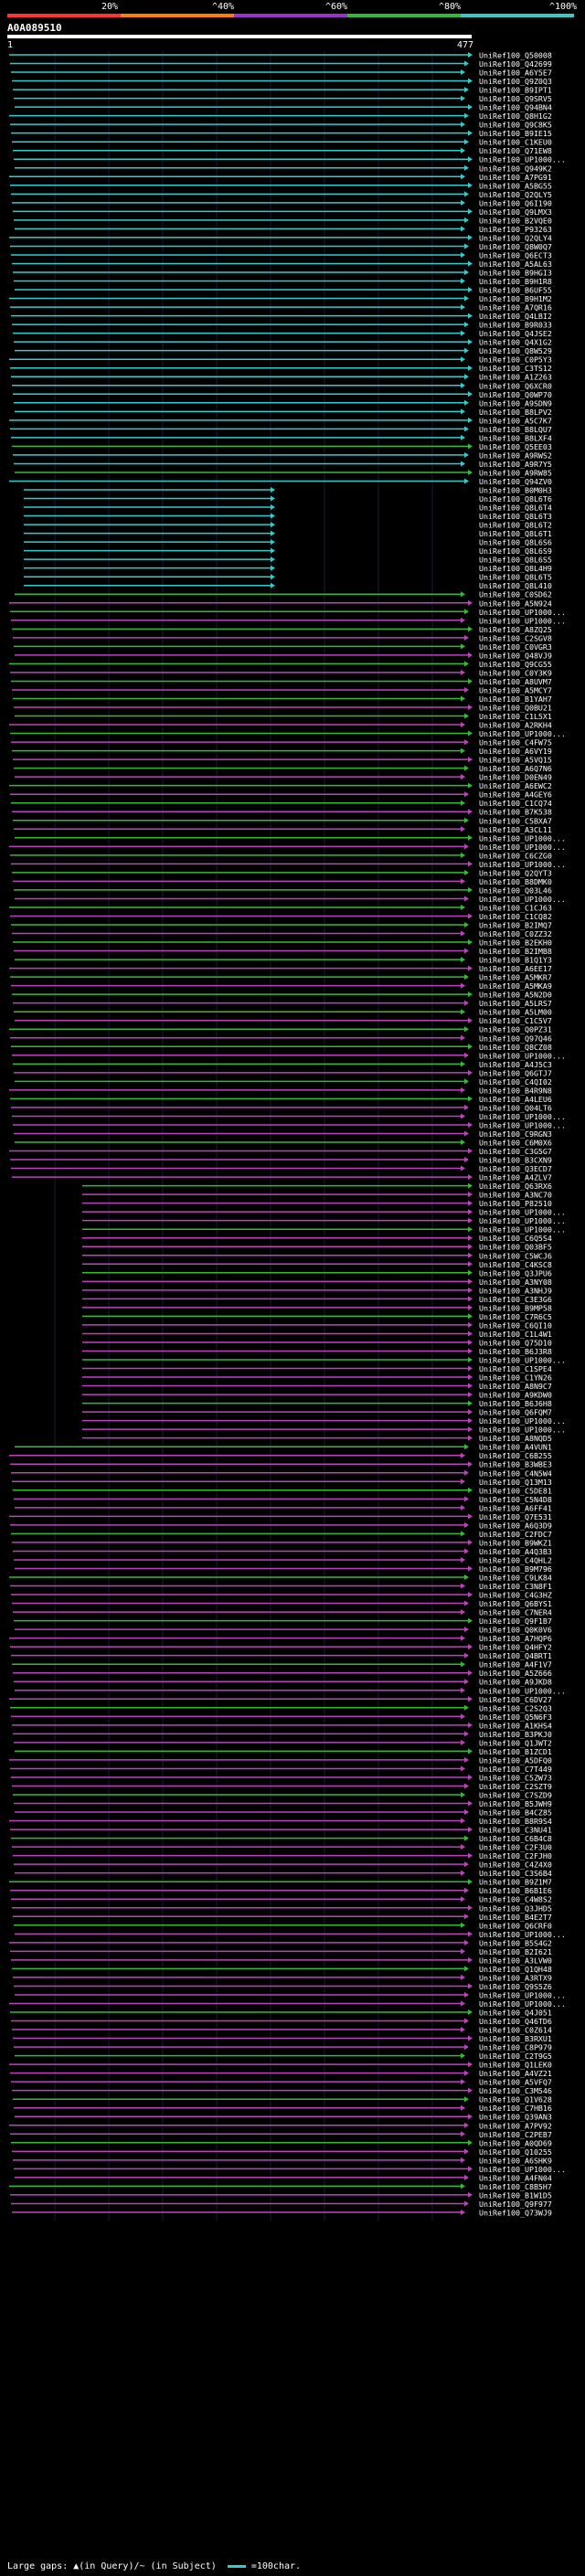 The image size is (585, 2576). Describe the element at coordinates (515, 237) in the screenshot. I see `hit-label: UniRef100_Q2QLY4` at that location.